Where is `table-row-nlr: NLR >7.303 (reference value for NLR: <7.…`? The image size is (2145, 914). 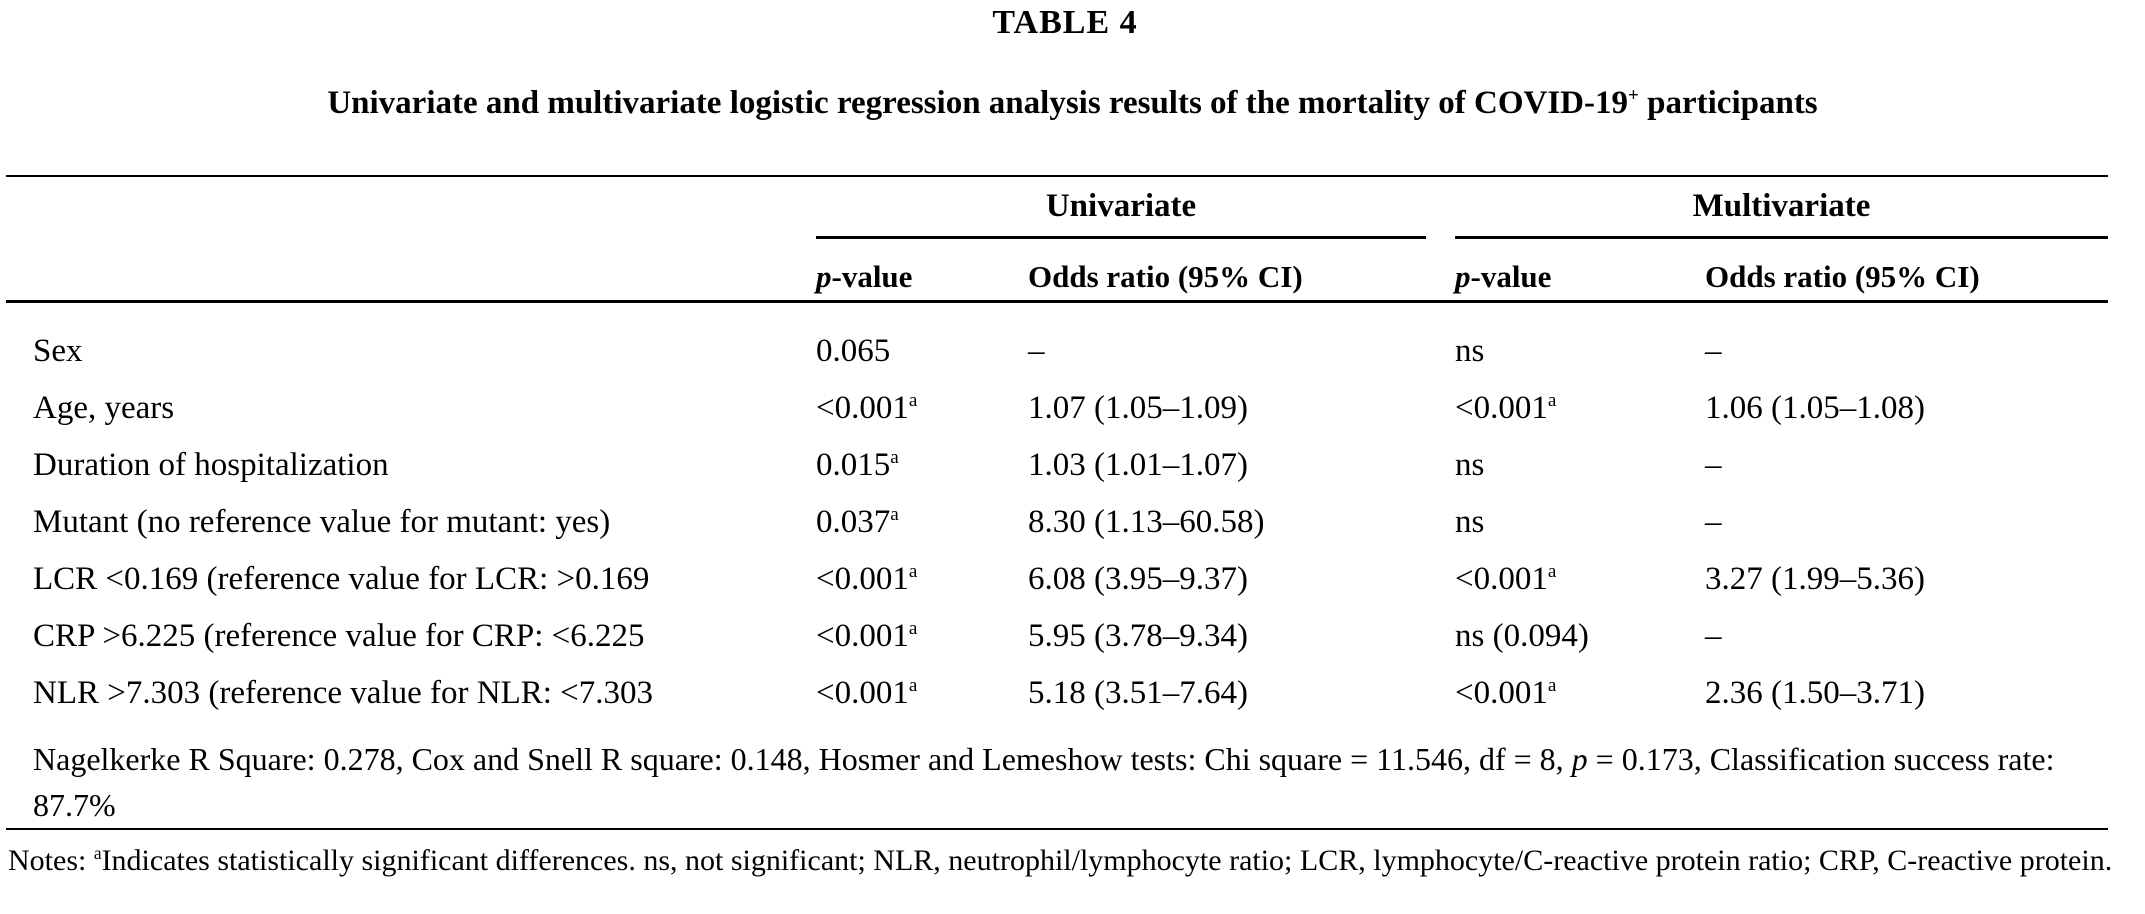
table-row-nlr: NLR >7.303 (reference value for NLR: <7.… is located at coordinates (1057, 693).